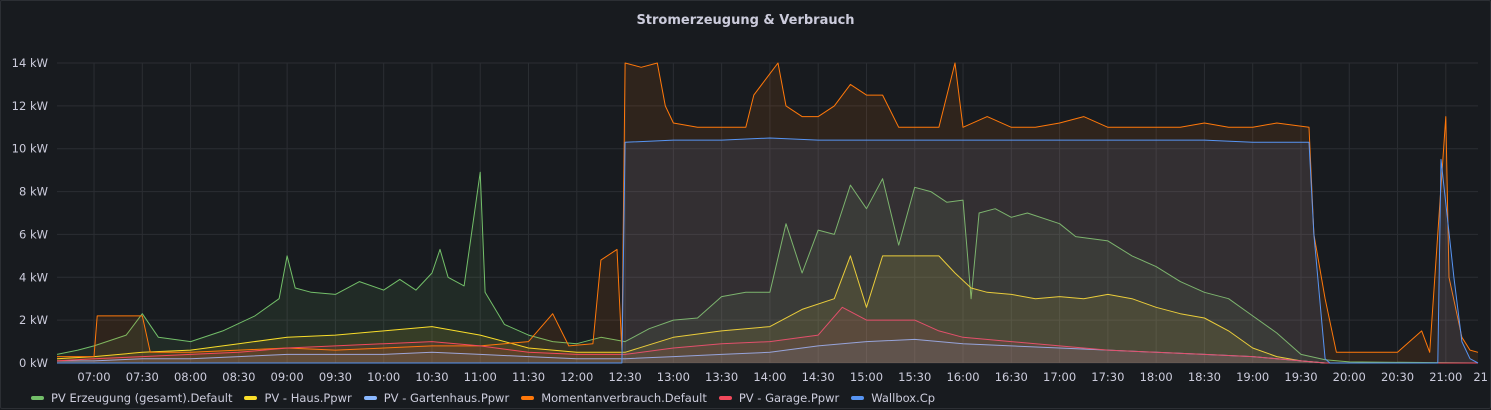  Describe the element at coordinates (1011, 377) in the screenshot. I see `x-tick-label: 16:30` at that location.